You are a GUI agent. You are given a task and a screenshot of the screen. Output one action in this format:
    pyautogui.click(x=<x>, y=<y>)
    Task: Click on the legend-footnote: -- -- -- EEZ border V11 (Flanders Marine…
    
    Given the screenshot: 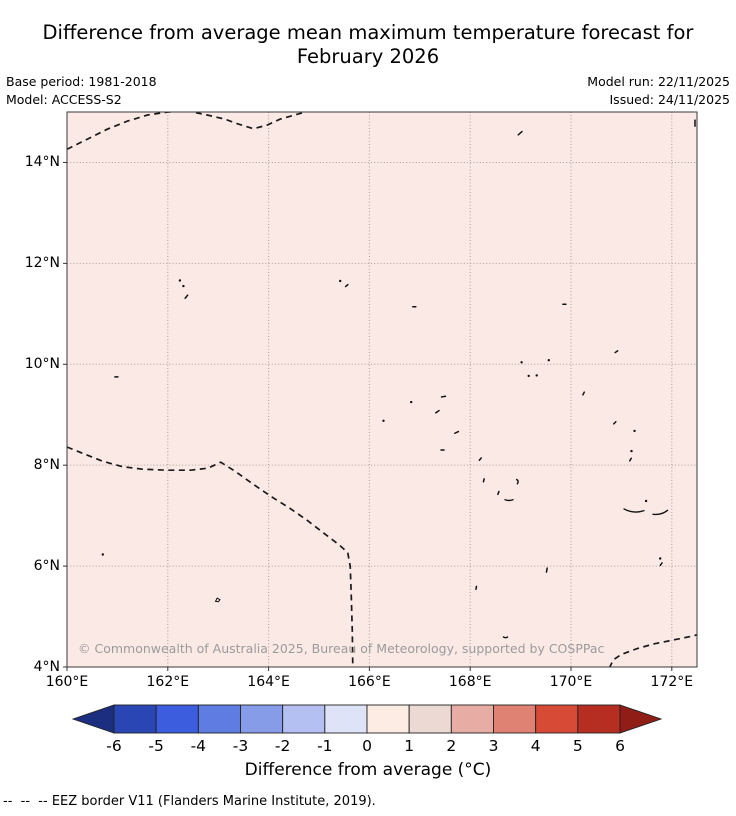 What is the action you would take?
    pyautogui.click(x=189, y=801)
    